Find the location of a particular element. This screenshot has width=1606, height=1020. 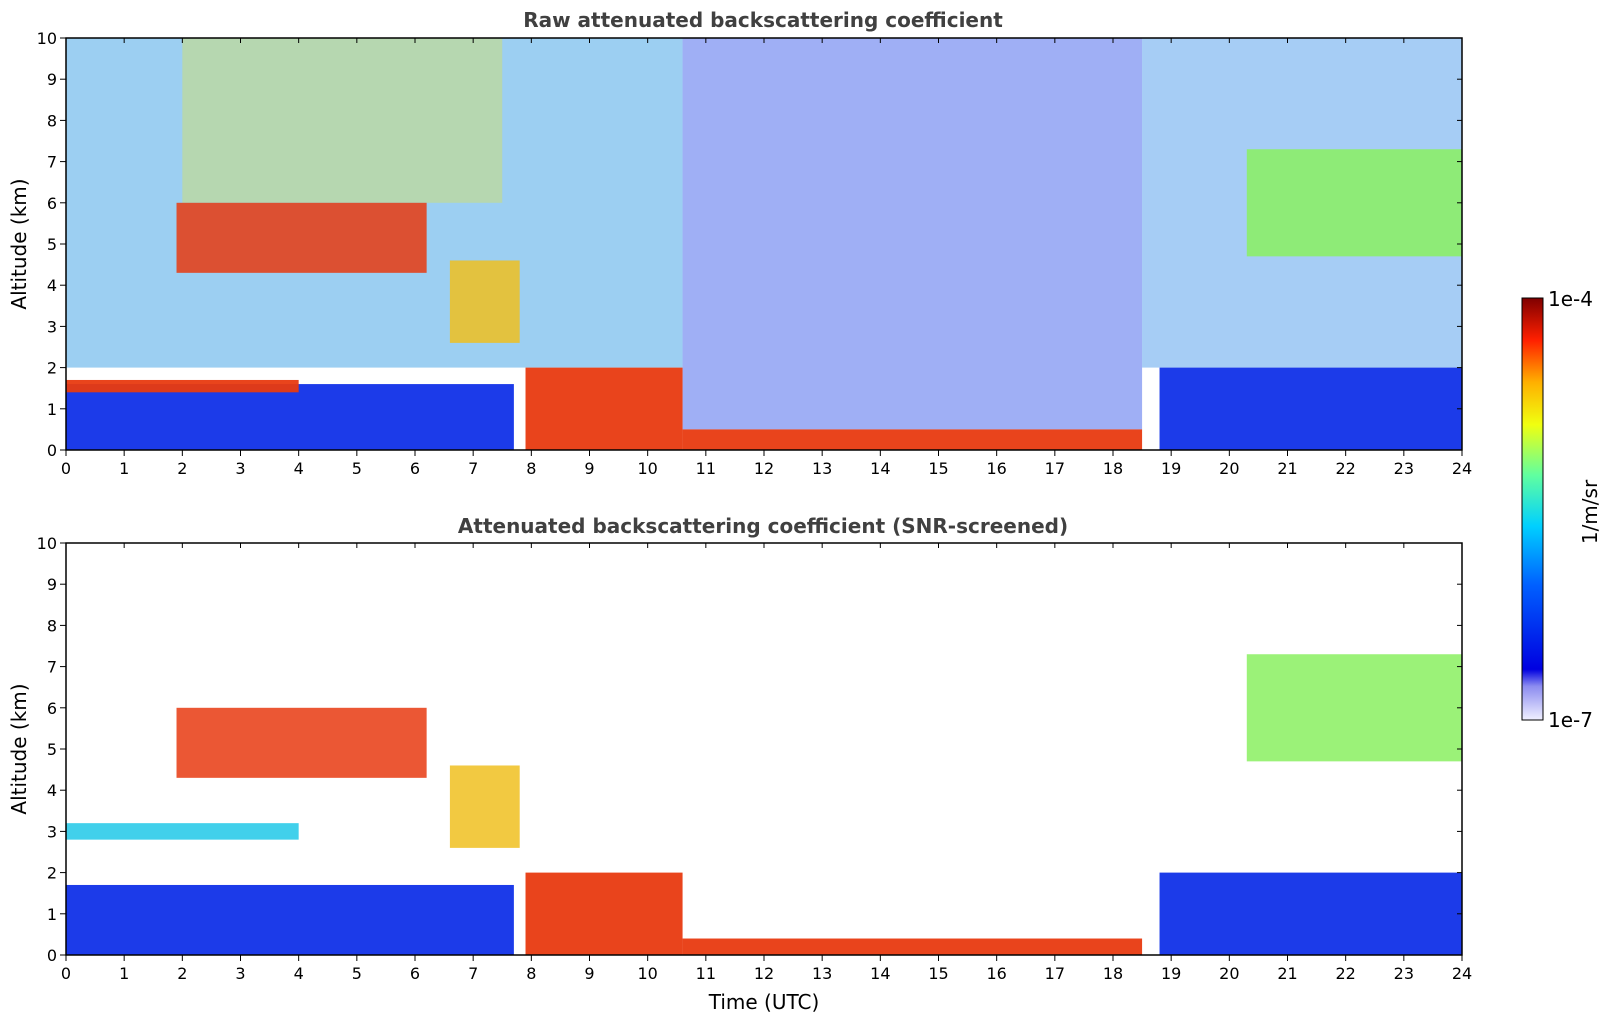

y-tick-label: 0 is located at coordinates (52, 955).